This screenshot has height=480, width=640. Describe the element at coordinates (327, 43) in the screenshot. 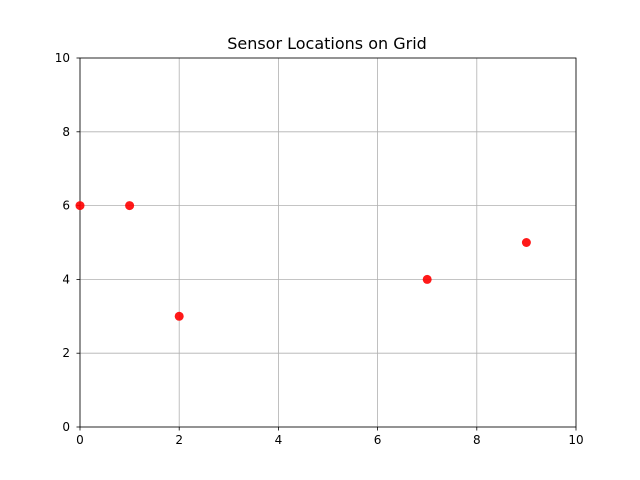

I see `chart-title: Sensor Locations on Grid` at that location.